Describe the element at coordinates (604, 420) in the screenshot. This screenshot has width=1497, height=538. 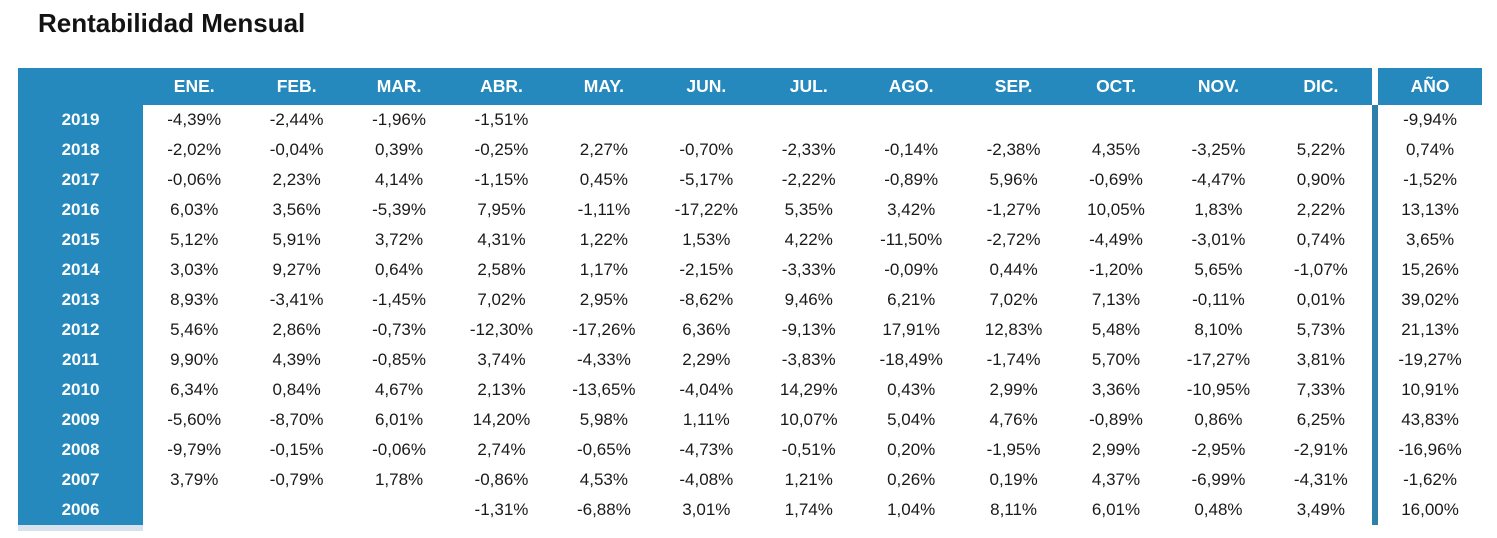
I see `value-cell: 5,98%` at that location.